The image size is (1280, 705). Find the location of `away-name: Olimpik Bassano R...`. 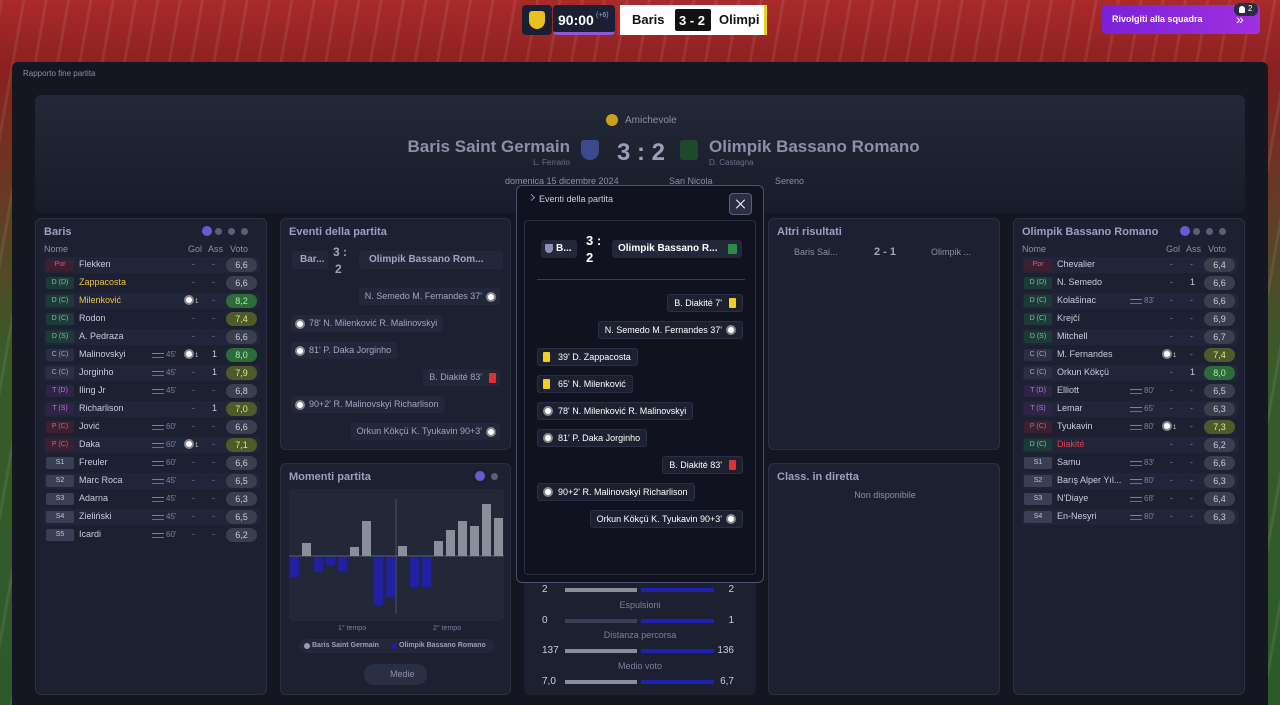

away-name: Olimpik Bassano R... is located at coordinates (668, 248).